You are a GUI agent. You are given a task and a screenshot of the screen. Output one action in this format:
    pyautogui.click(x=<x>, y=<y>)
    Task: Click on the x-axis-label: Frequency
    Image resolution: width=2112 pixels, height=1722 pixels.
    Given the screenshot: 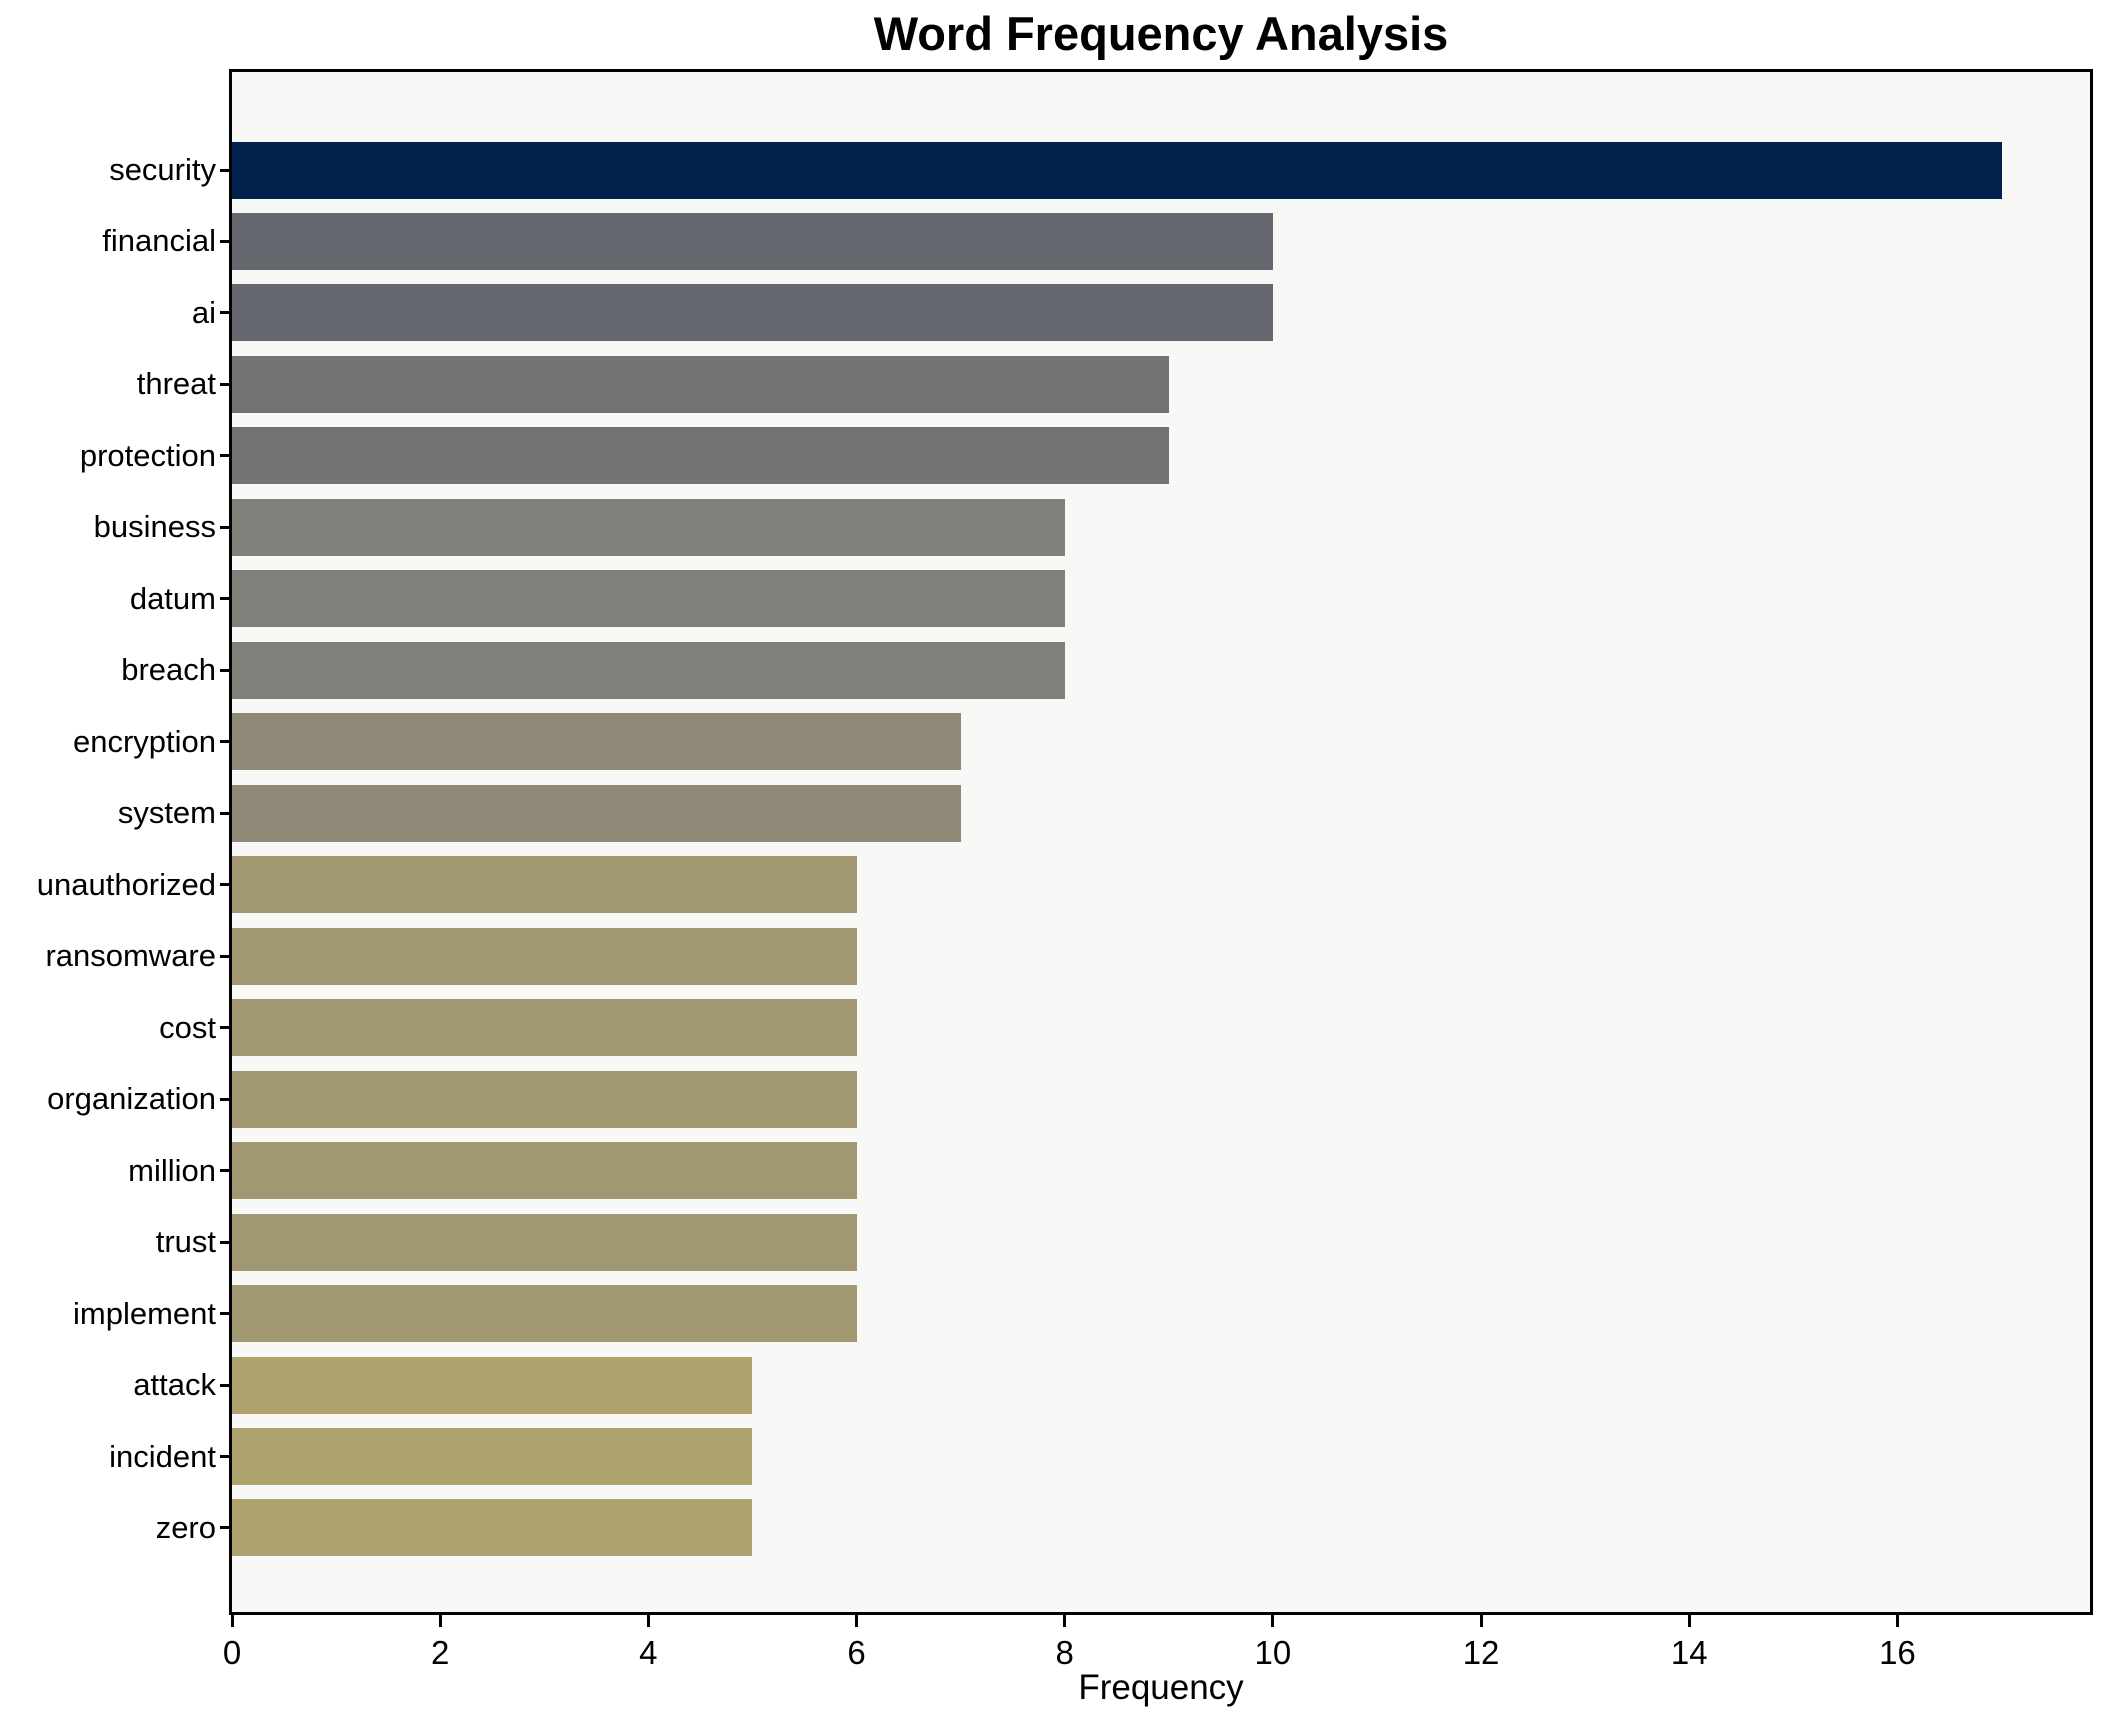 What is the action you would take?
    pyautogui.click(x=1161, y=1687)
    